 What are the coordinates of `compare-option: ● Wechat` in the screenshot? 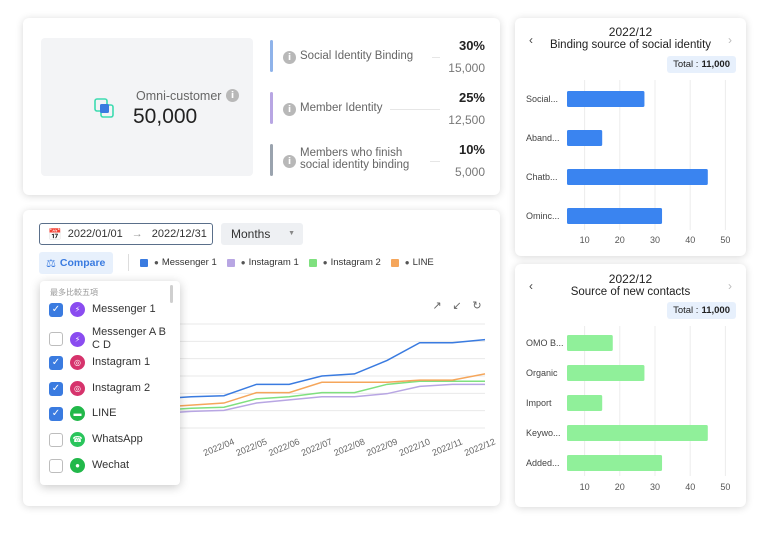 It's located at (111, 465).